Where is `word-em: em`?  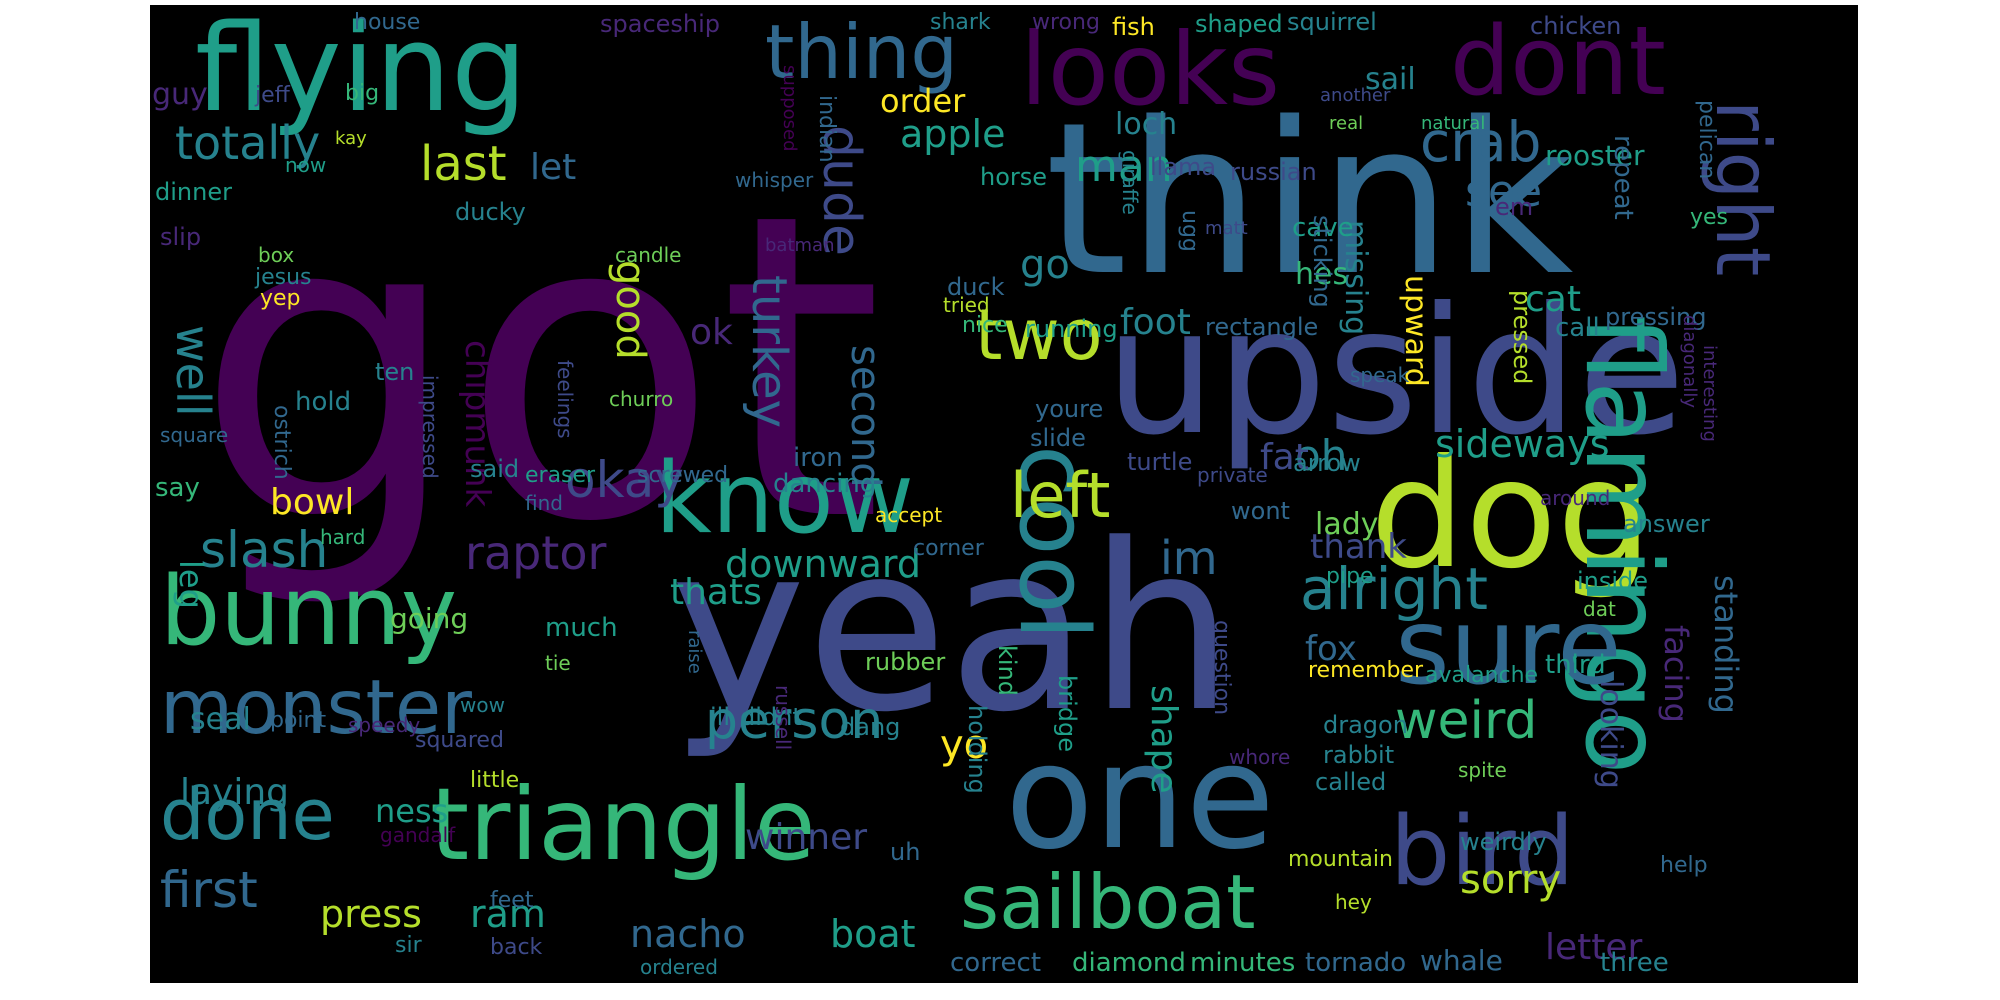 word-em: em is located at coordinates (1514, 207).